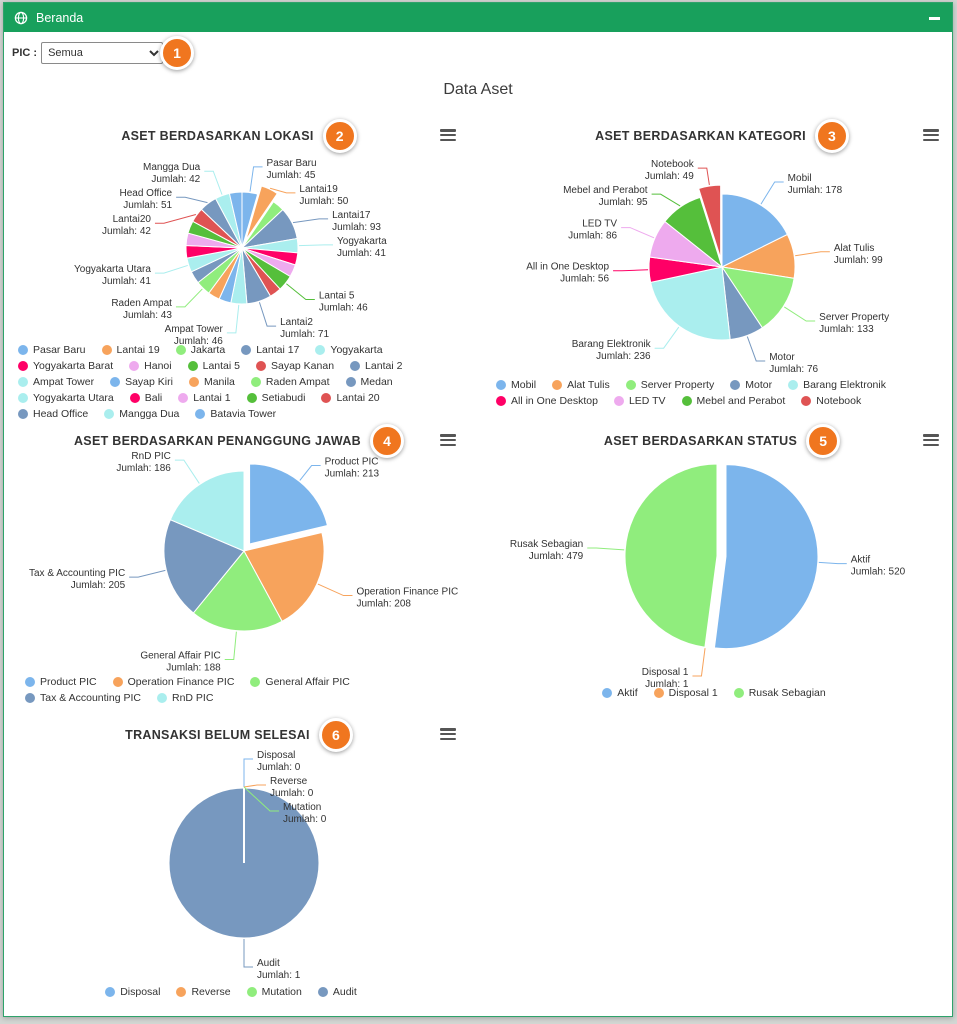  Describe the element at coordinates (65, 366) in the screenshot. I see `legend-item-yogyakarta-barat: Yogyakarta Barat` at that location.